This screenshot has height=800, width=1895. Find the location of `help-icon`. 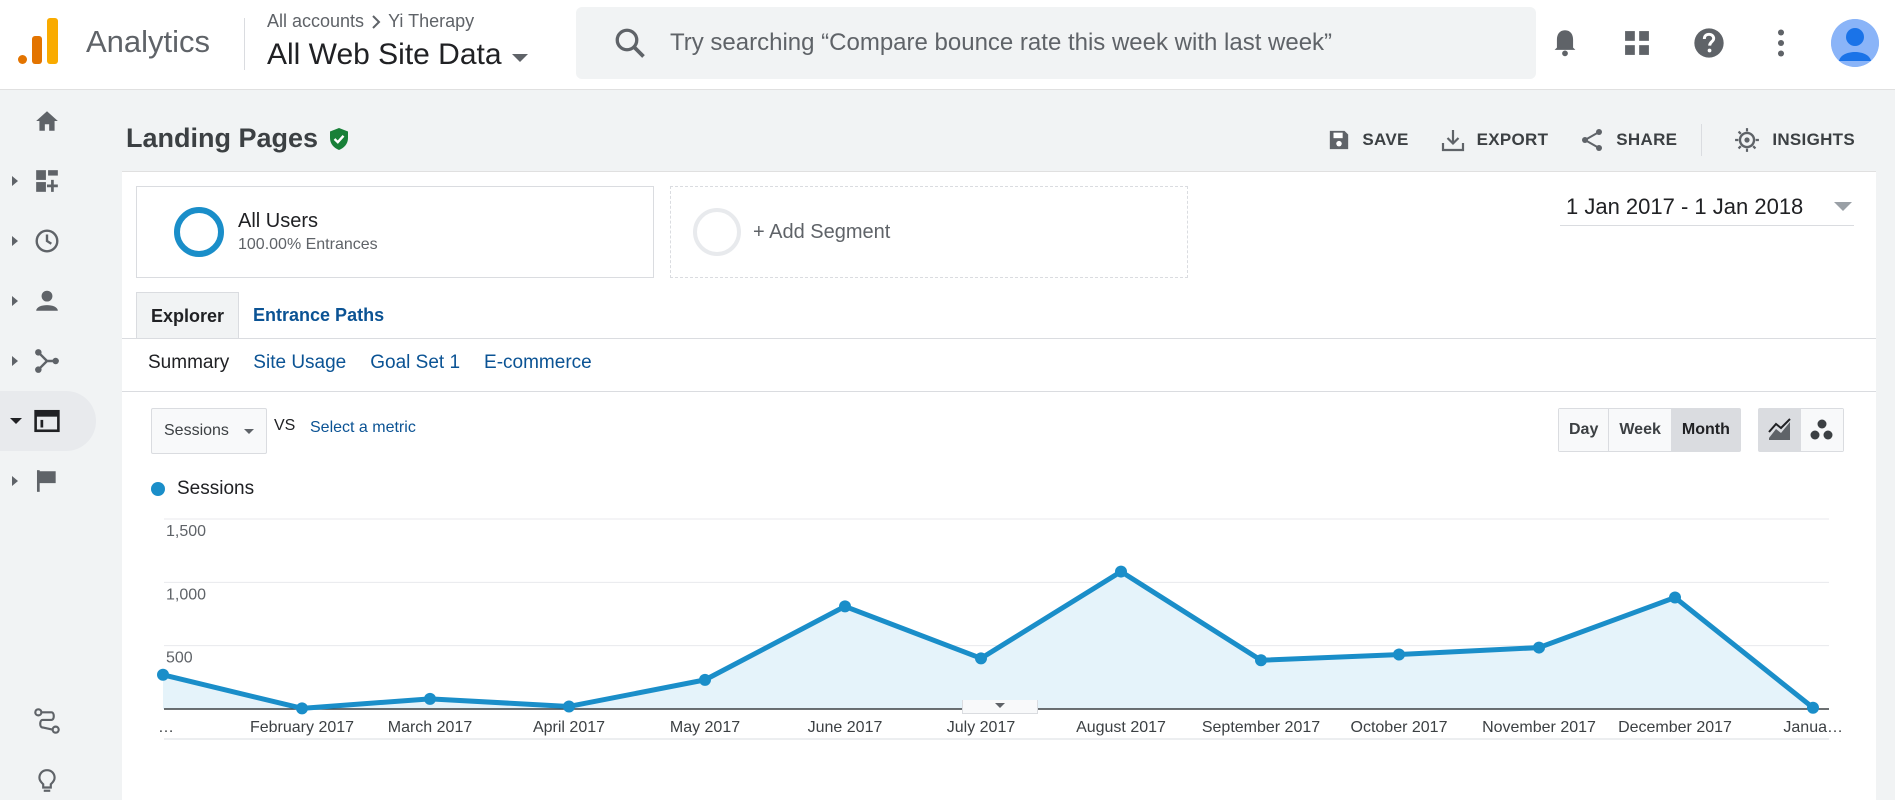

help-icon is located at coordinates (1709, 43).